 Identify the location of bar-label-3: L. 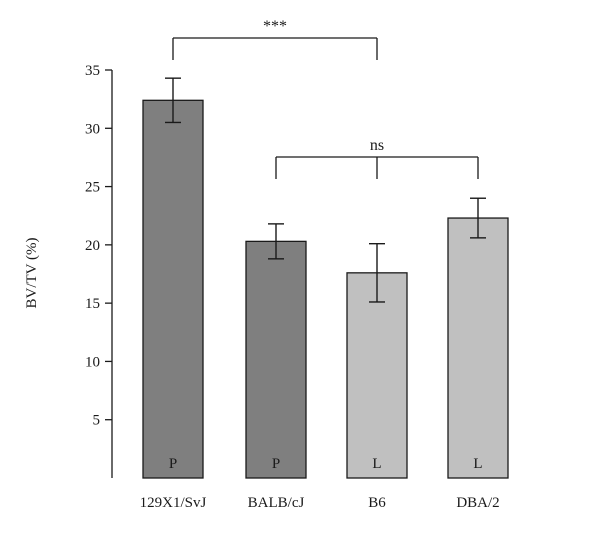
(477, 464).